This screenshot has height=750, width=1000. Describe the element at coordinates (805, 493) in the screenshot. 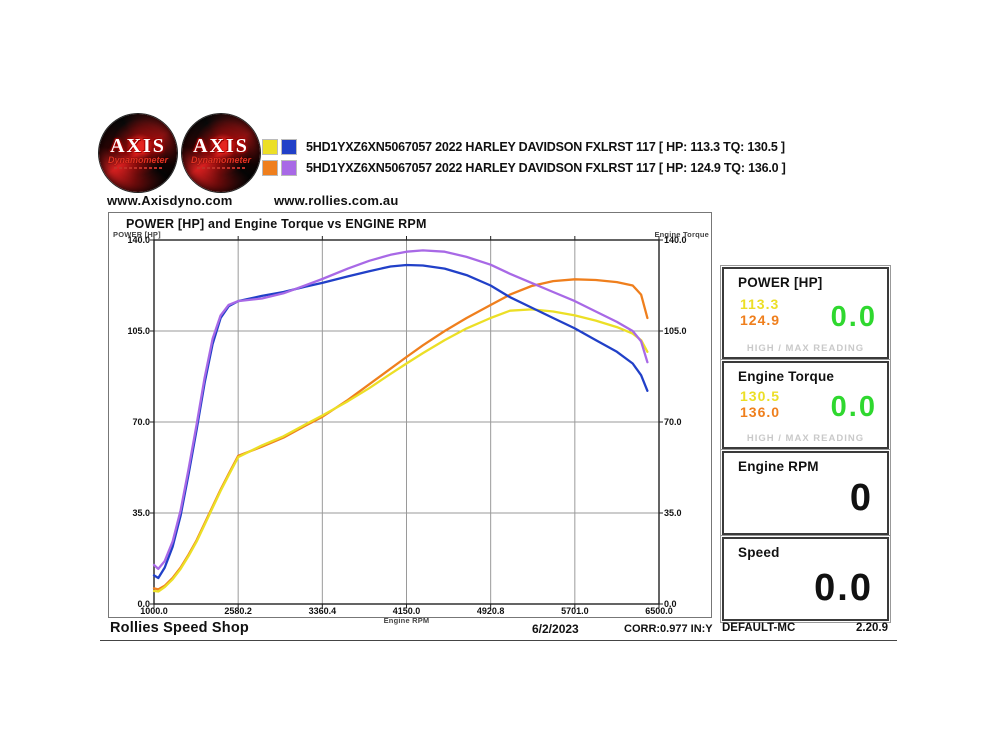

I see `rpm-readout-box: Engine RPM 0` at that location.